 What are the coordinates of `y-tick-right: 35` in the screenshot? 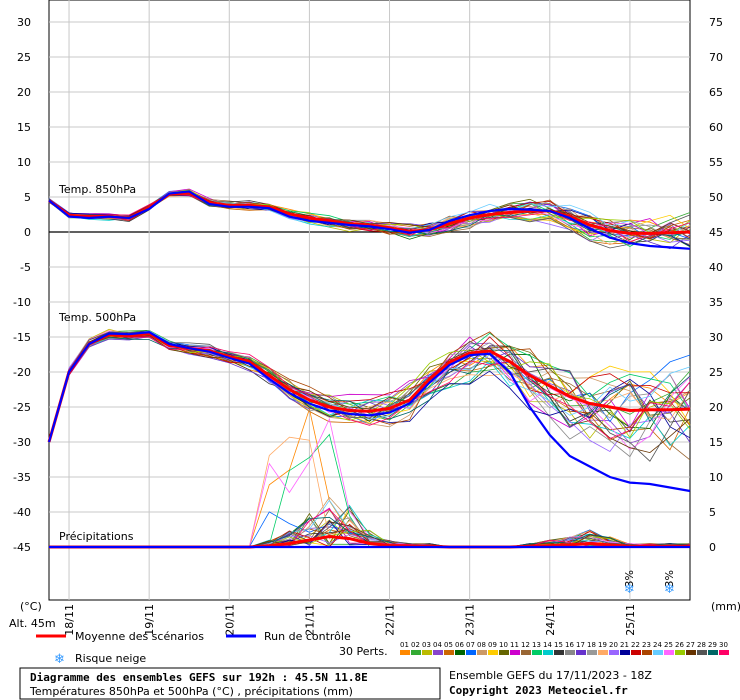 It's located at (716, 302).